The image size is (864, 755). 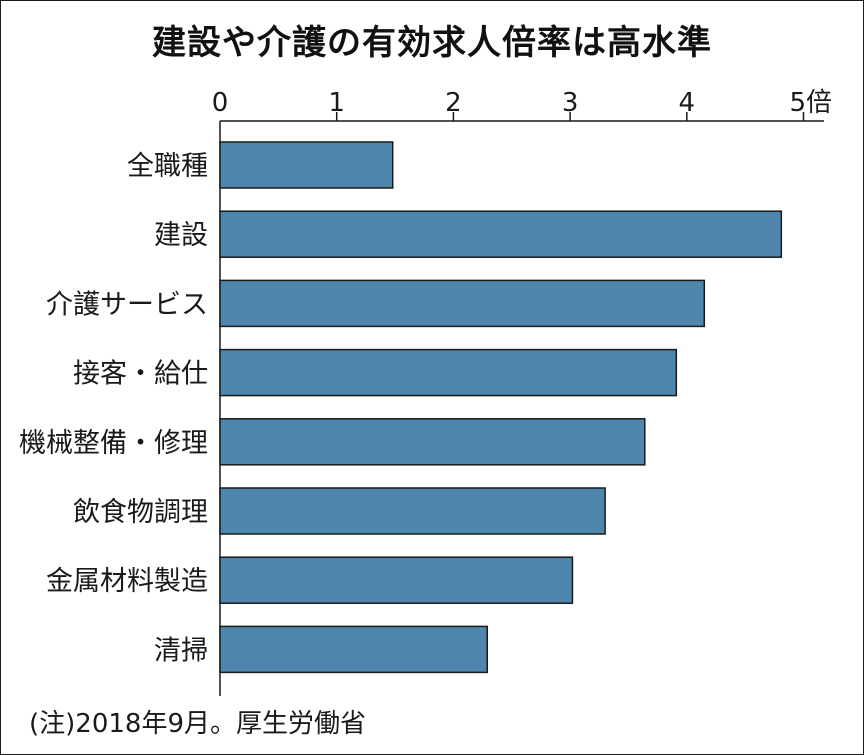 What do you see at coordinates (522, 104) in the screenshot?
I see `x-axis-ticks: 0 1 2 3 4 5倍` at bounding box center [522, 104].